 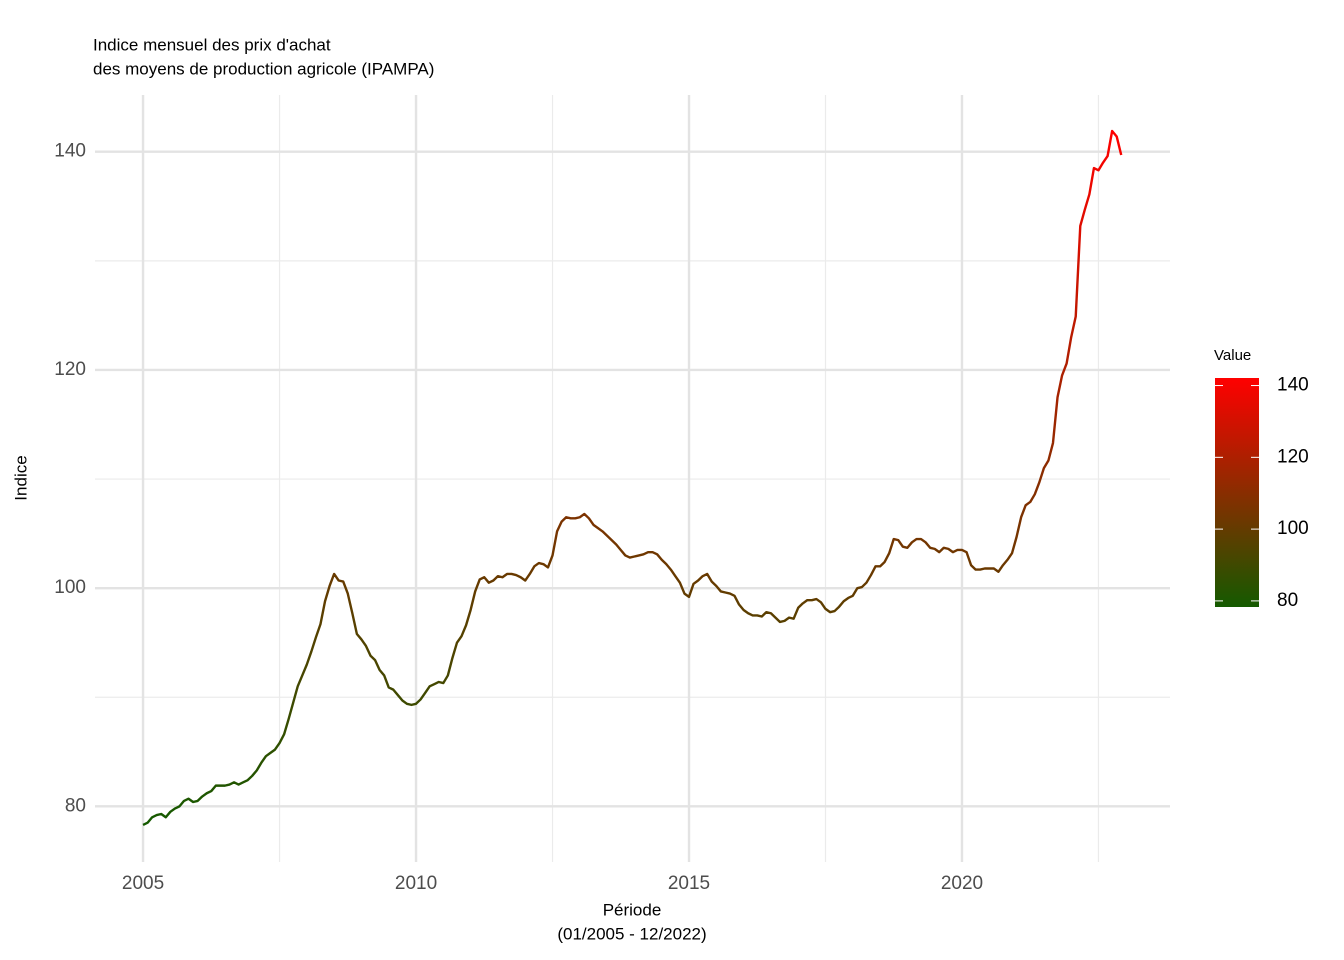 I want to click on y-tick-label: 120, so click(x=70, y=369).